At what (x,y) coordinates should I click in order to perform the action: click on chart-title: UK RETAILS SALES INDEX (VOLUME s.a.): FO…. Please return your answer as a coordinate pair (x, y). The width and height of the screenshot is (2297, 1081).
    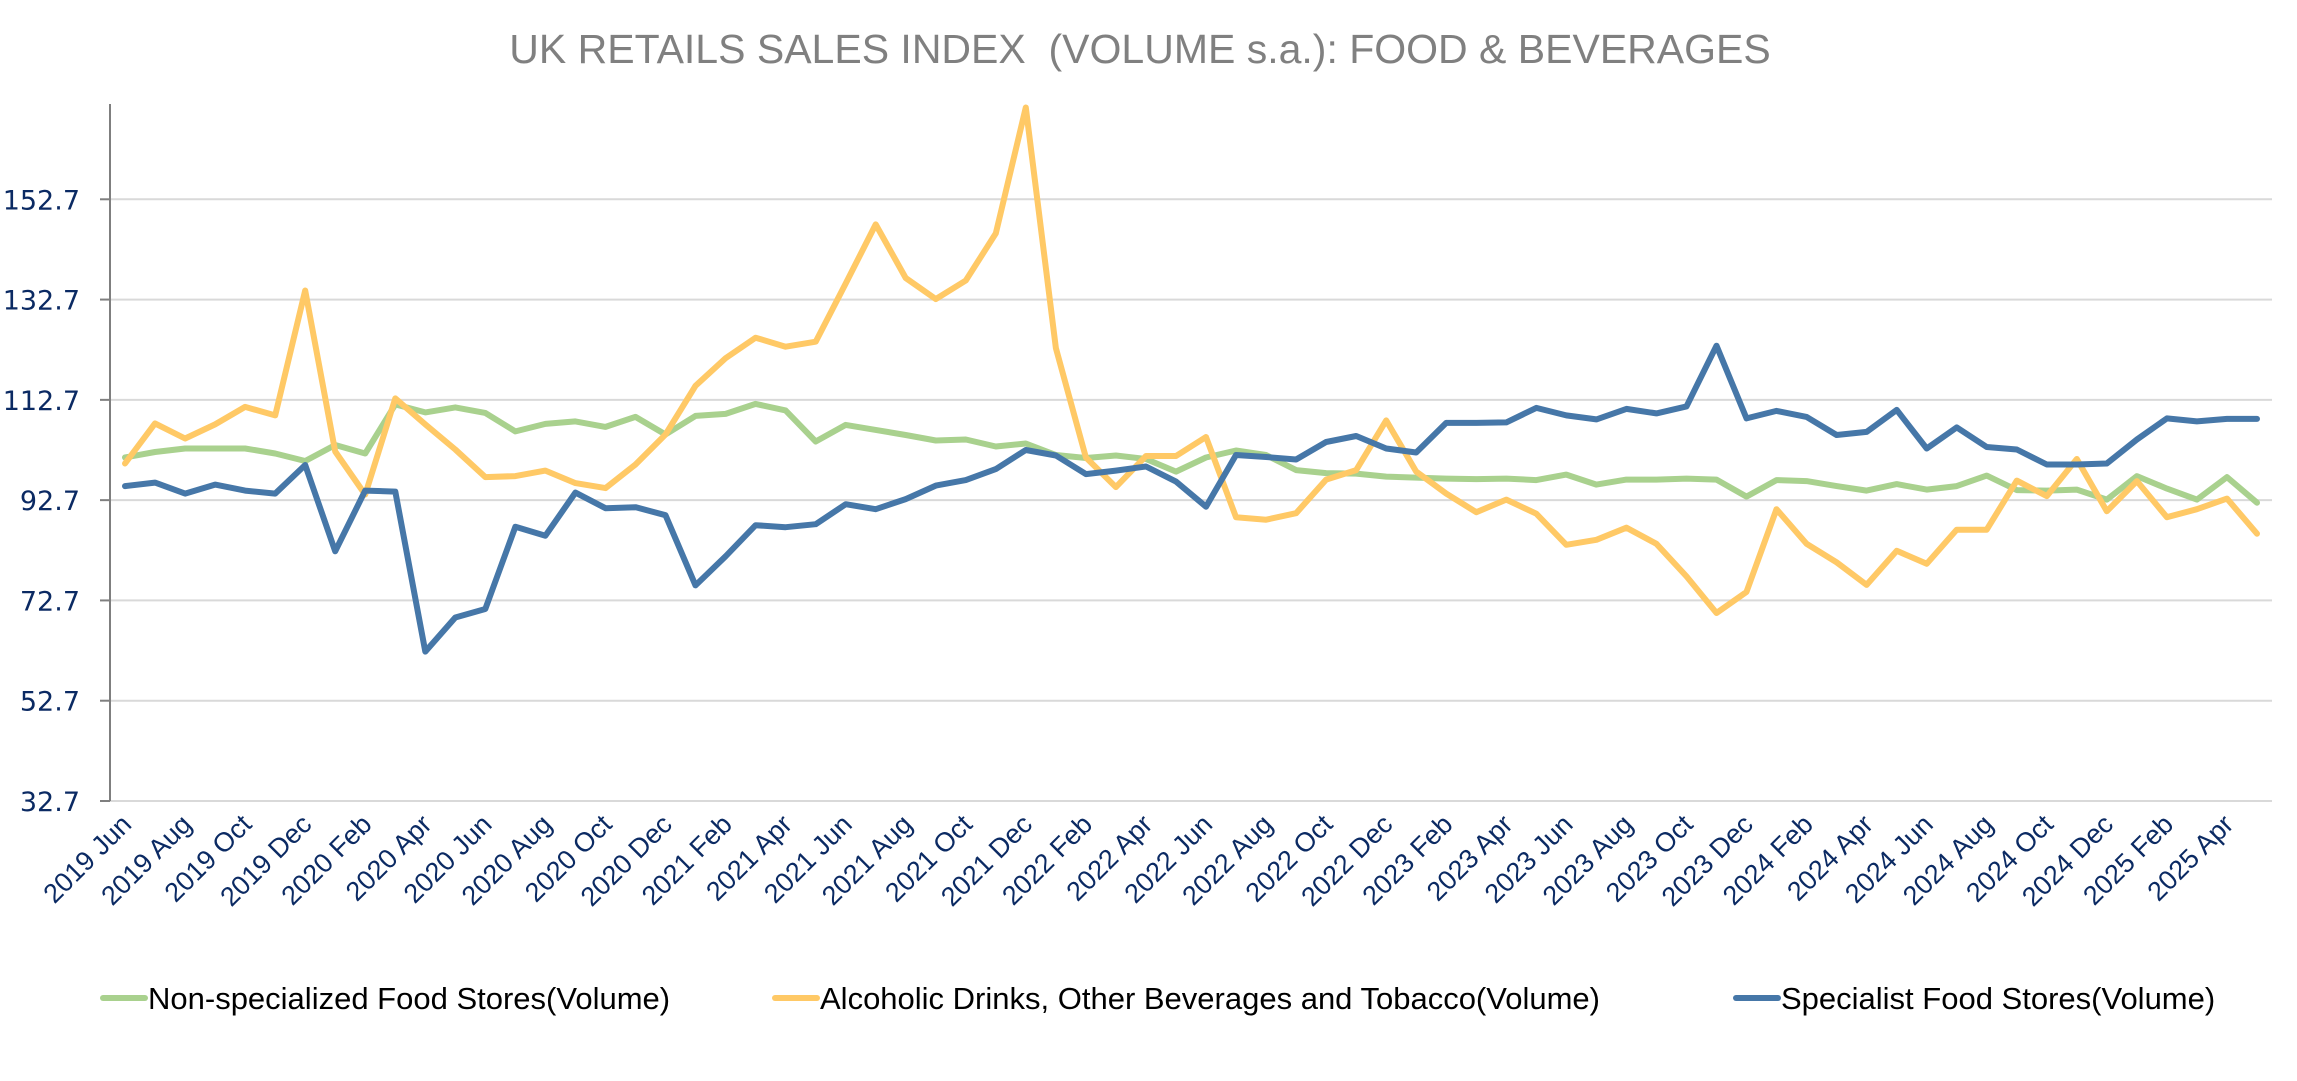
    Looking at the image, I should click on (1139, 49).